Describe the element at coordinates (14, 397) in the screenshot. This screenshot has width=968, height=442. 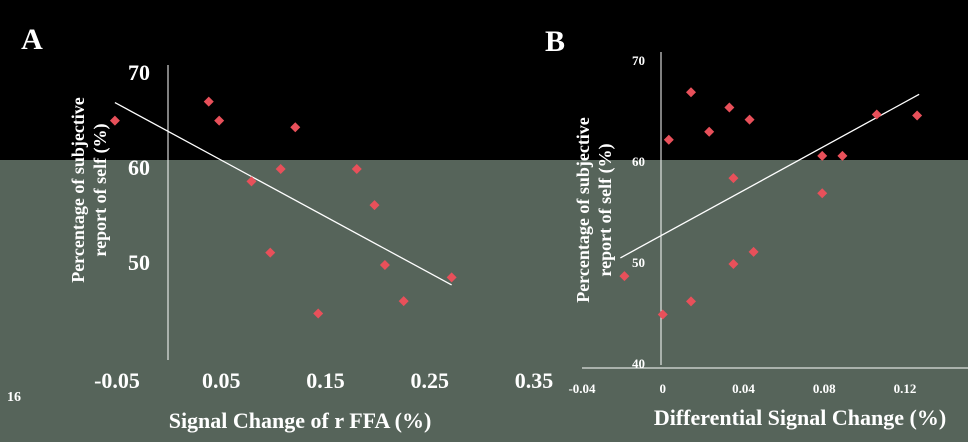
I see `annotation: 16` at that location.